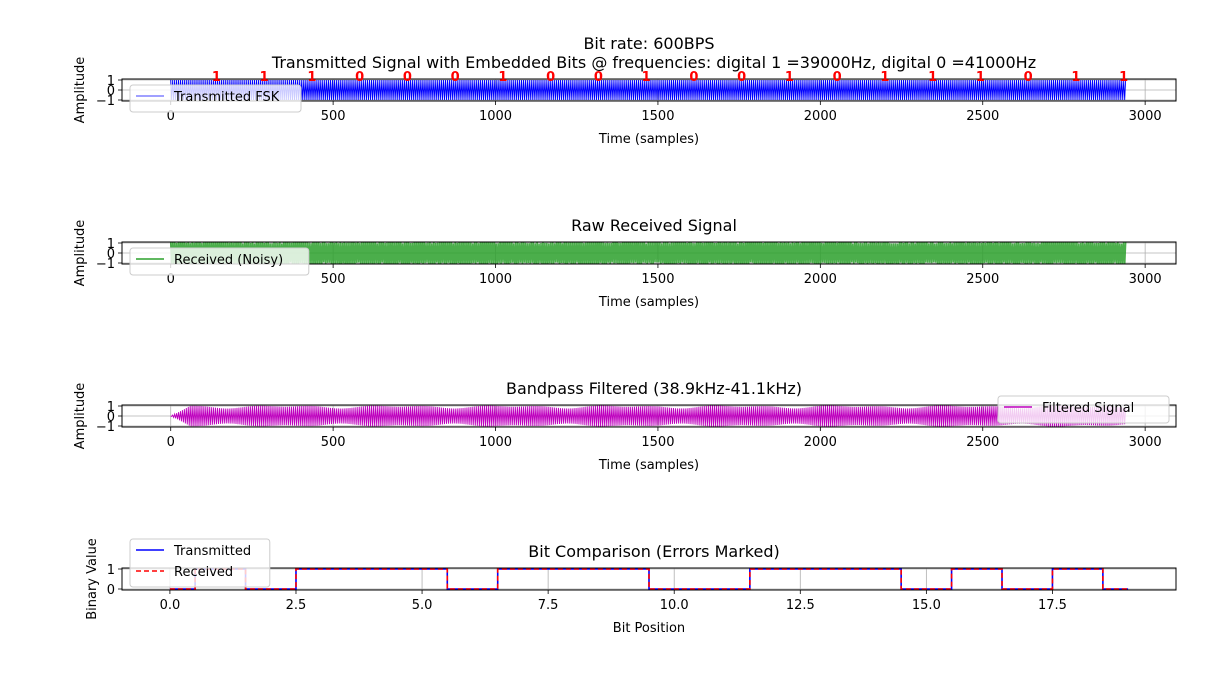 The width and height of the screenshot is (1213, 673). Describe the element at coordinates (648, 43) in the screenshot. I see `figure-suptitle: Bit rate: 600BPS` at that location.